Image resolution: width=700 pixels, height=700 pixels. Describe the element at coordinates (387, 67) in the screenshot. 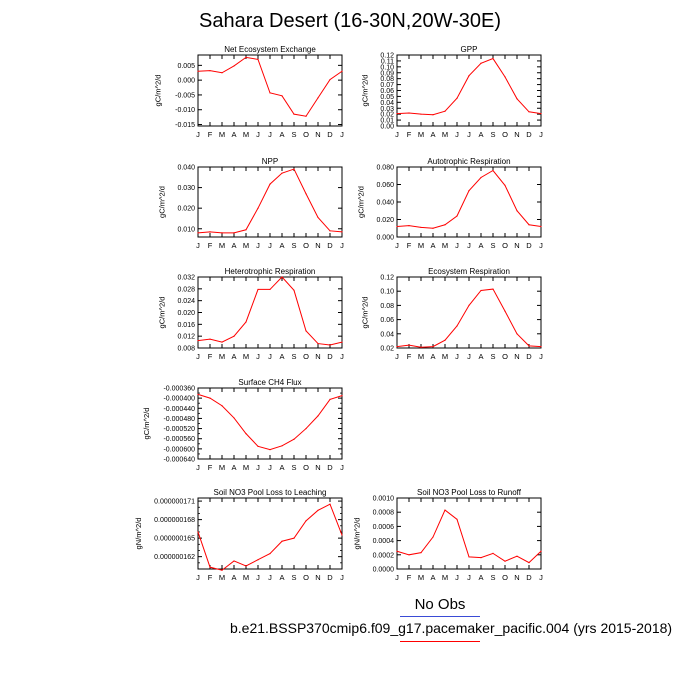

I see `y-tick-label: 0.10` at that location.